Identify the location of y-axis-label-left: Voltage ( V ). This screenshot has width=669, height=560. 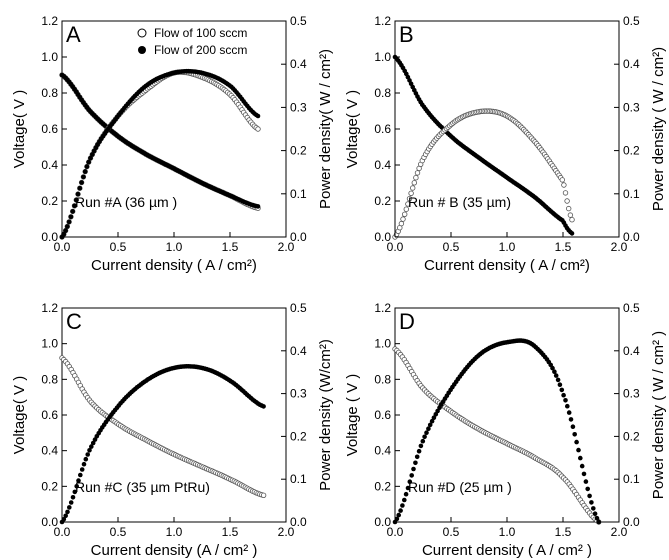
(352, 415).